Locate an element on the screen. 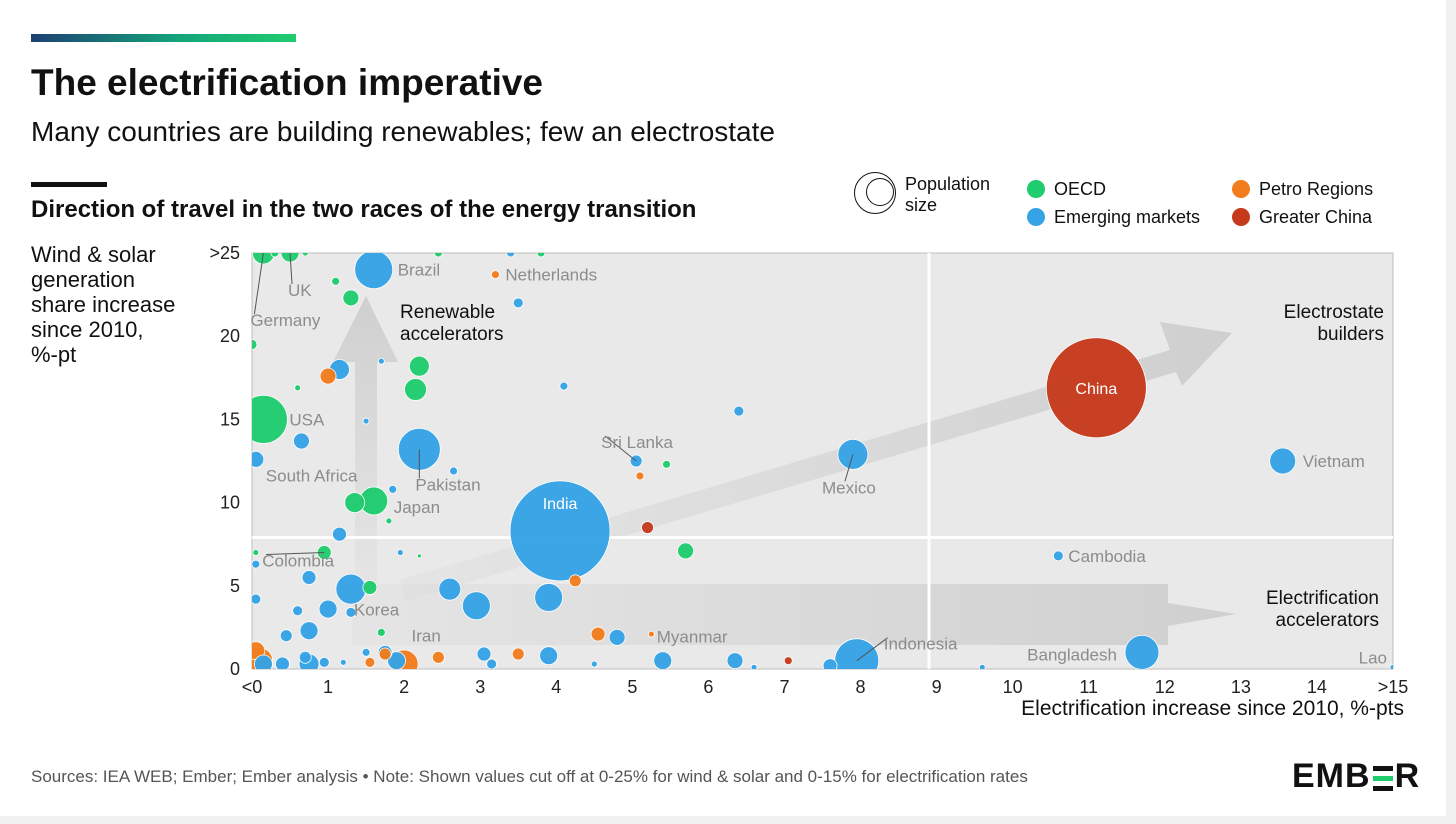 The image size is (1456, 824). label-myanmar: Myanmar is located at coordinates (692, 637).